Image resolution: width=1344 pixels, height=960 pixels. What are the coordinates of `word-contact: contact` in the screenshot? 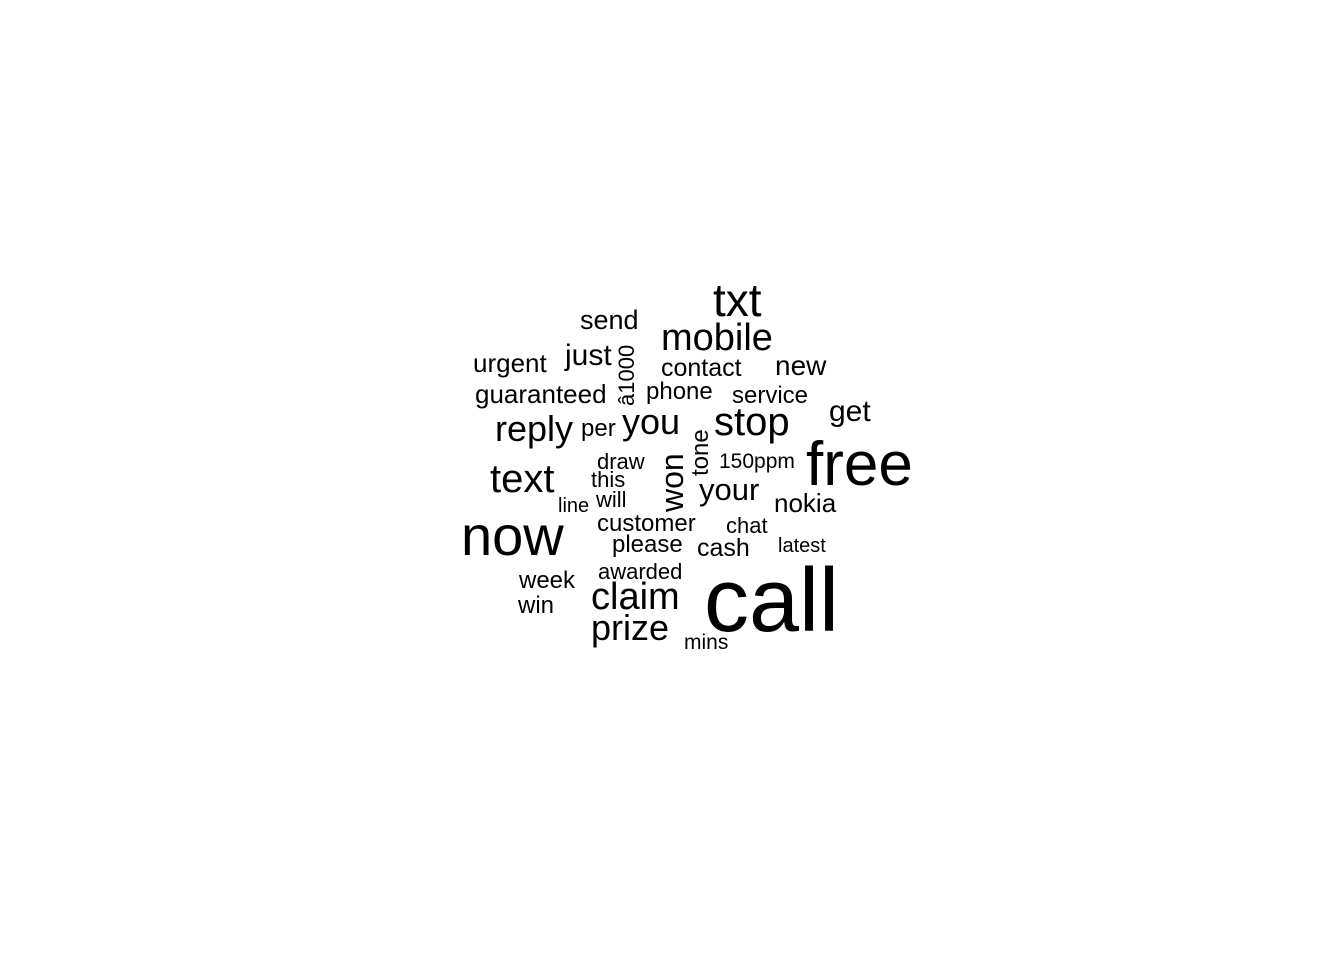 It's located at (701, 368).